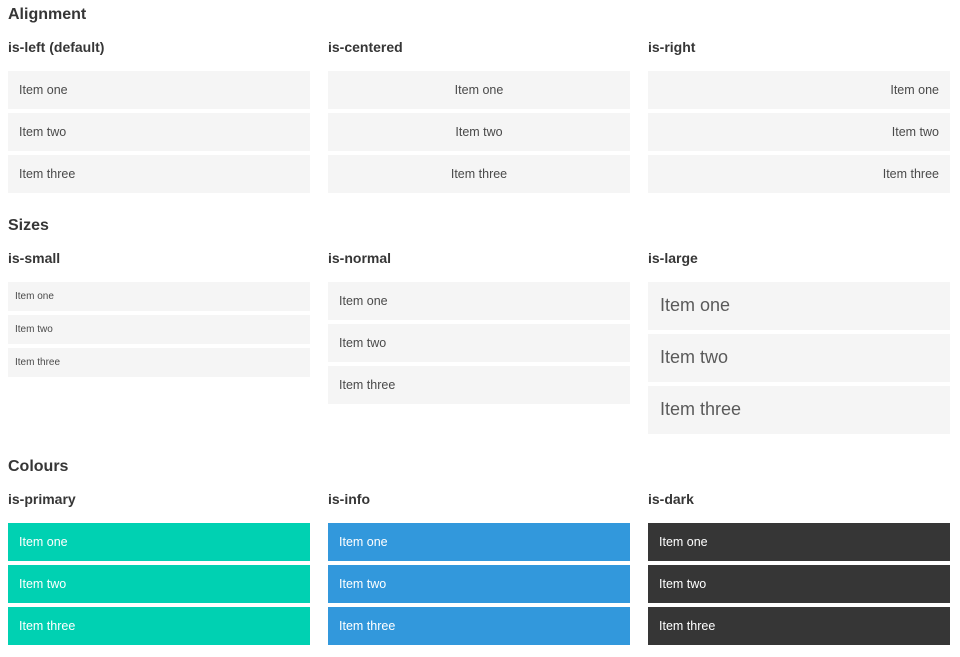  I want to click on section-title: Colours, so click(38, 466).